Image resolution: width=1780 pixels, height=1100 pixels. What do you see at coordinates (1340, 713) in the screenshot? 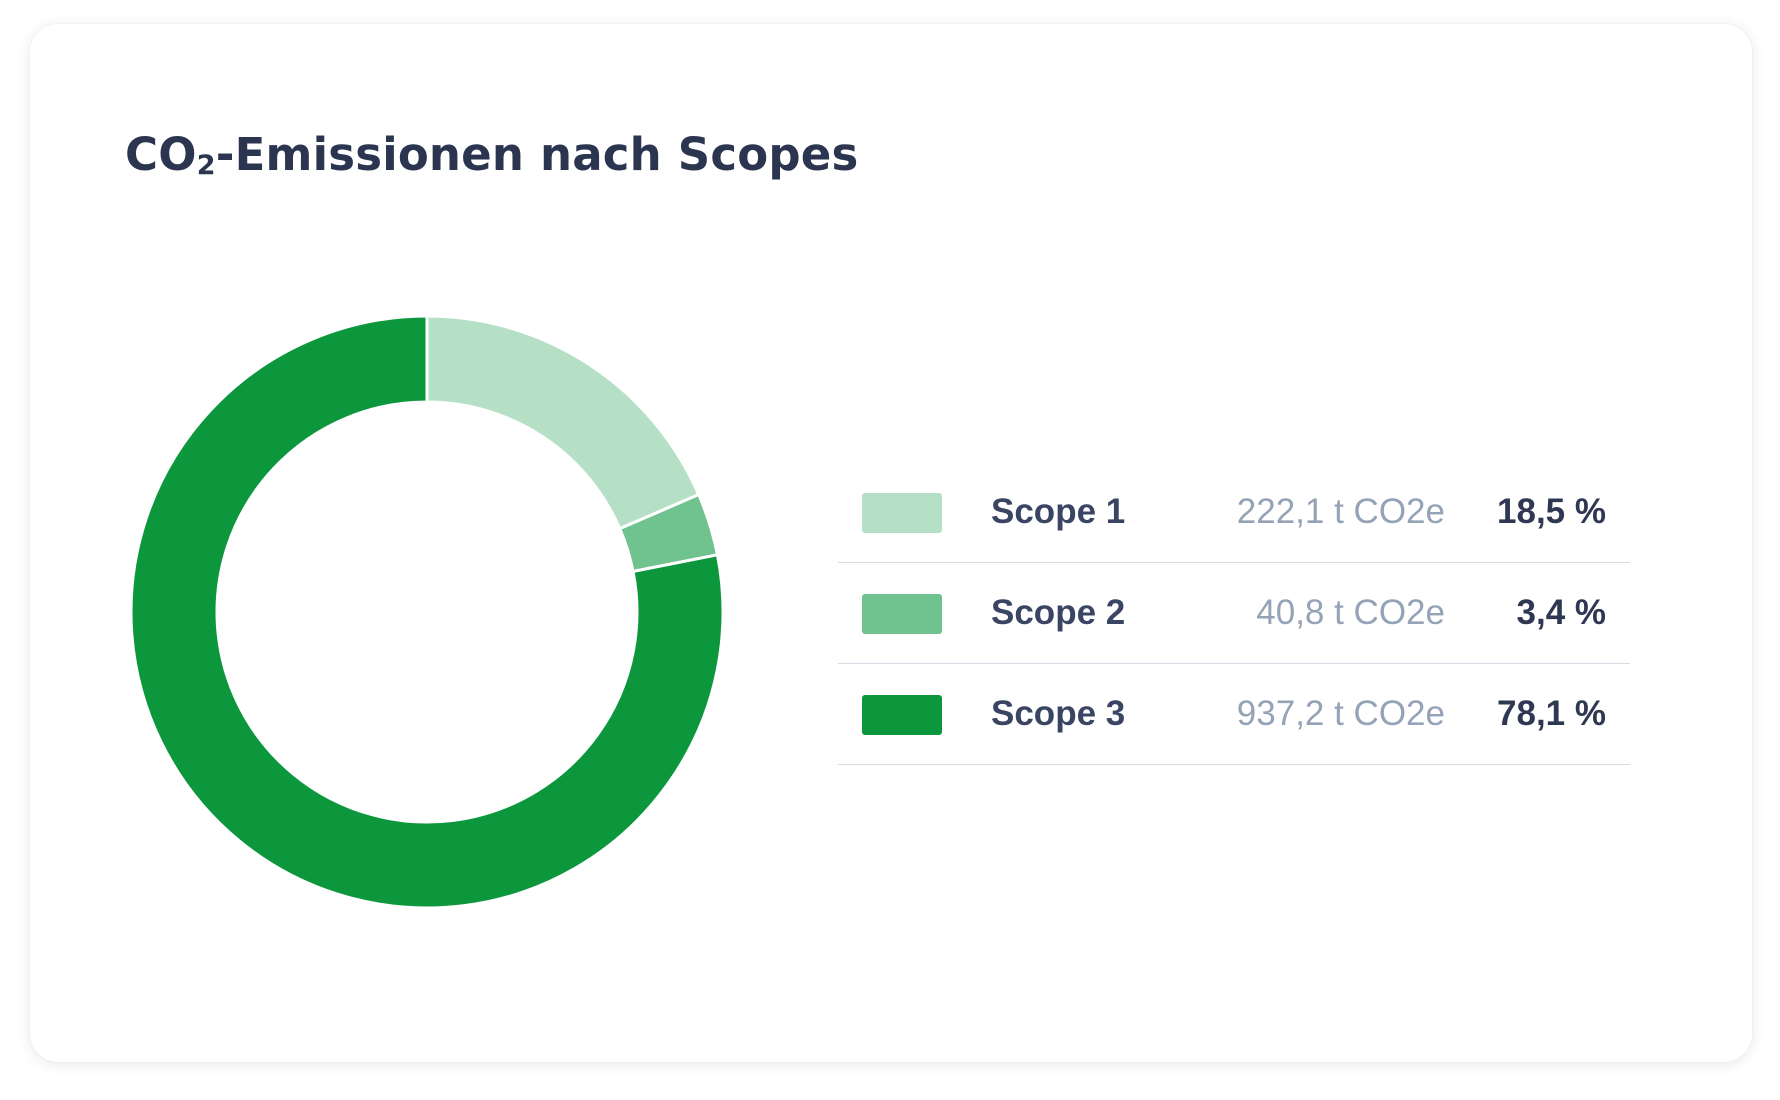
I see `legend-amount: 937,2 t CO2e` at bounding box center [1340, 713].